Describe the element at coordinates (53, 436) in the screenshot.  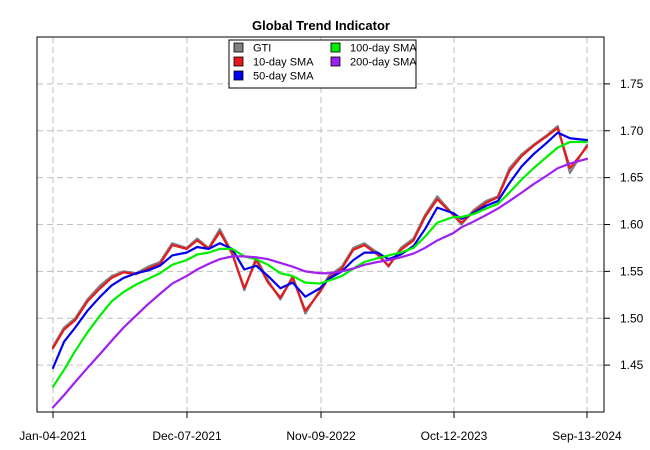
I see `x-tick-label: Jan-04-2021` at that location.